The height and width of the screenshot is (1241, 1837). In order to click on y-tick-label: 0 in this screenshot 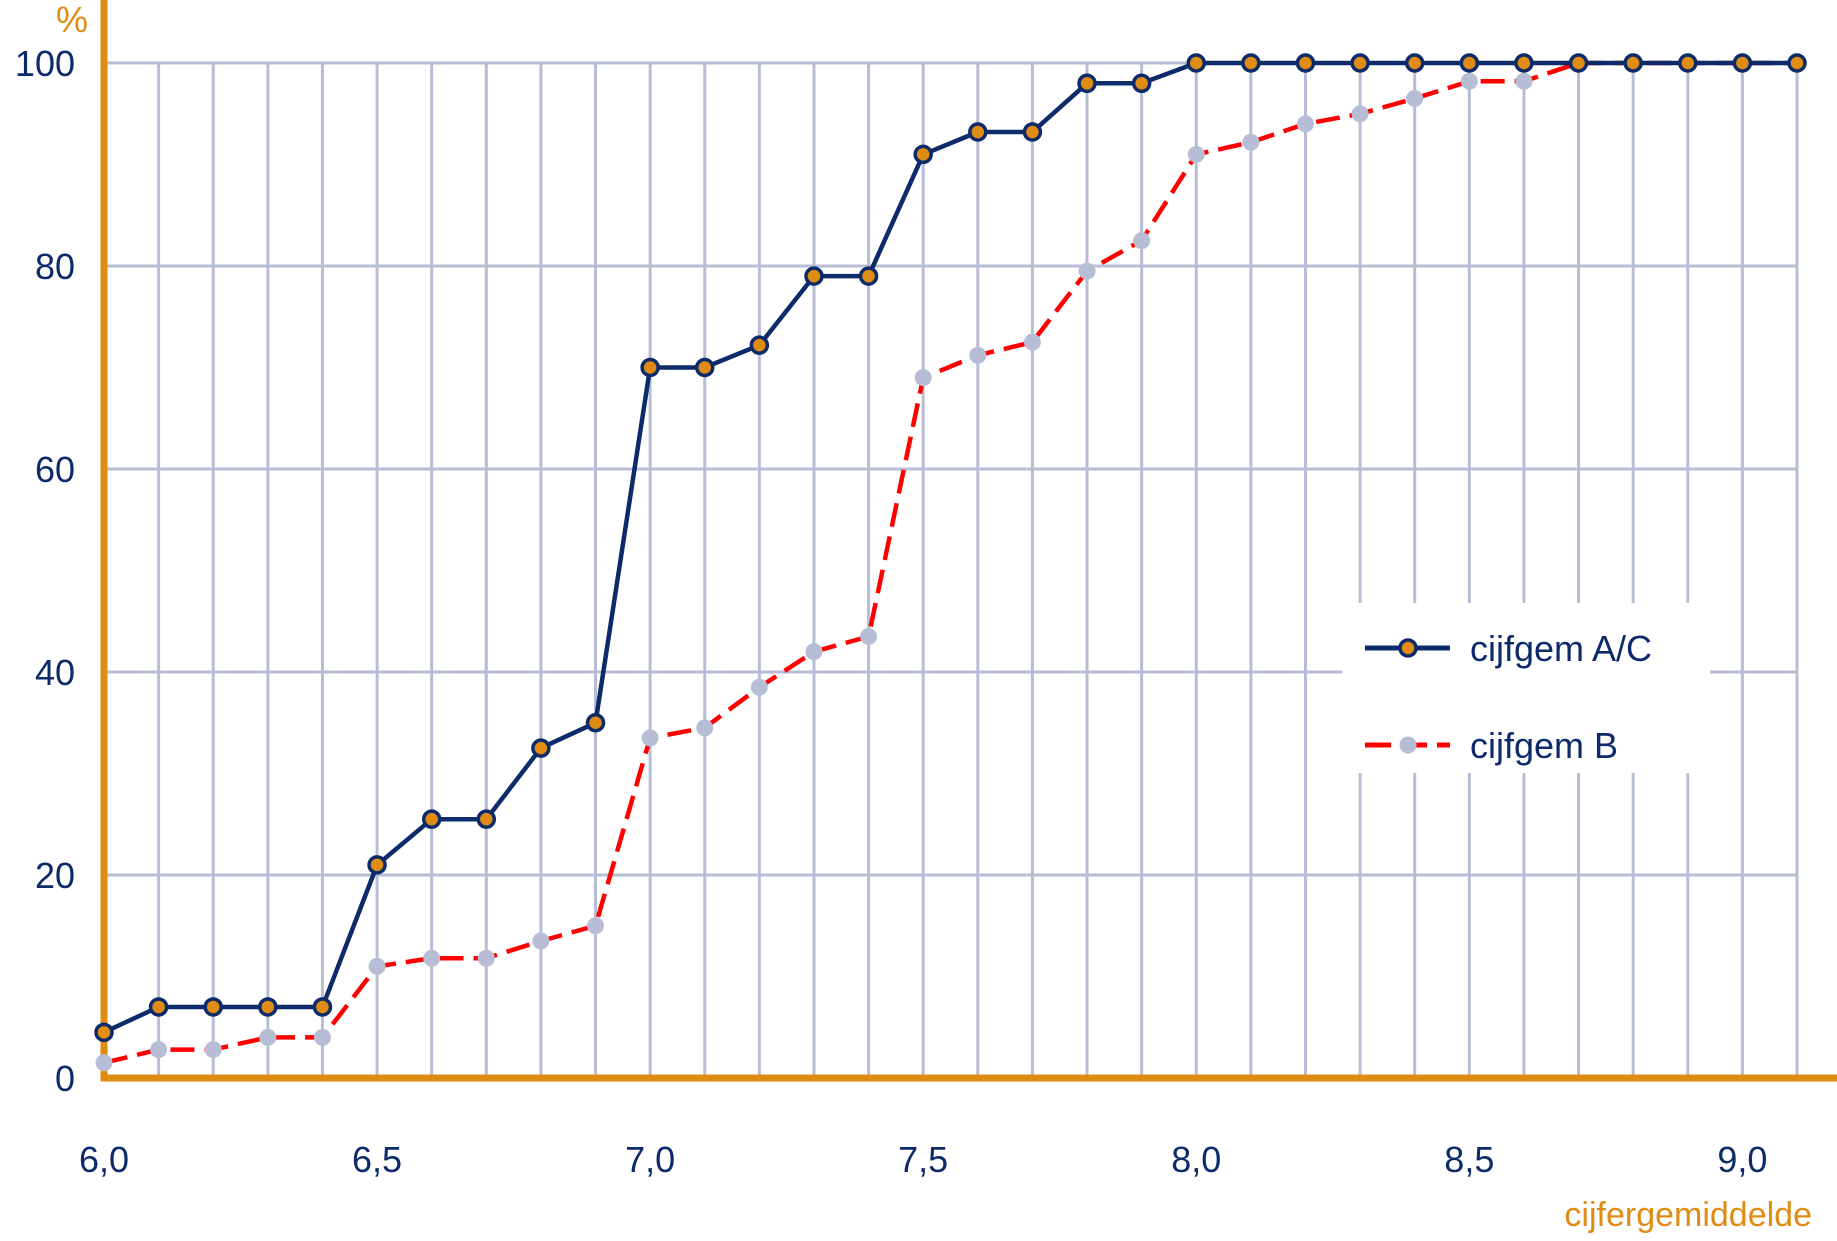, I will do `click(65, 1078)`.